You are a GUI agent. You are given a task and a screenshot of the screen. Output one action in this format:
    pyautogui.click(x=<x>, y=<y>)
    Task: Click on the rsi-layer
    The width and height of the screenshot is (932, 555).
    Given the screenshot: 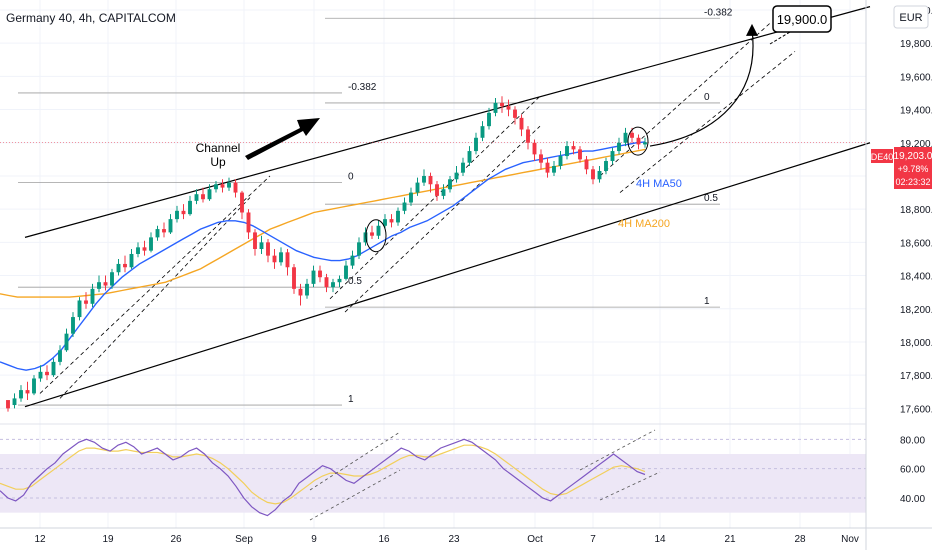 What is the action you would take?
    pyautogui.click(x=330, y=475)
    